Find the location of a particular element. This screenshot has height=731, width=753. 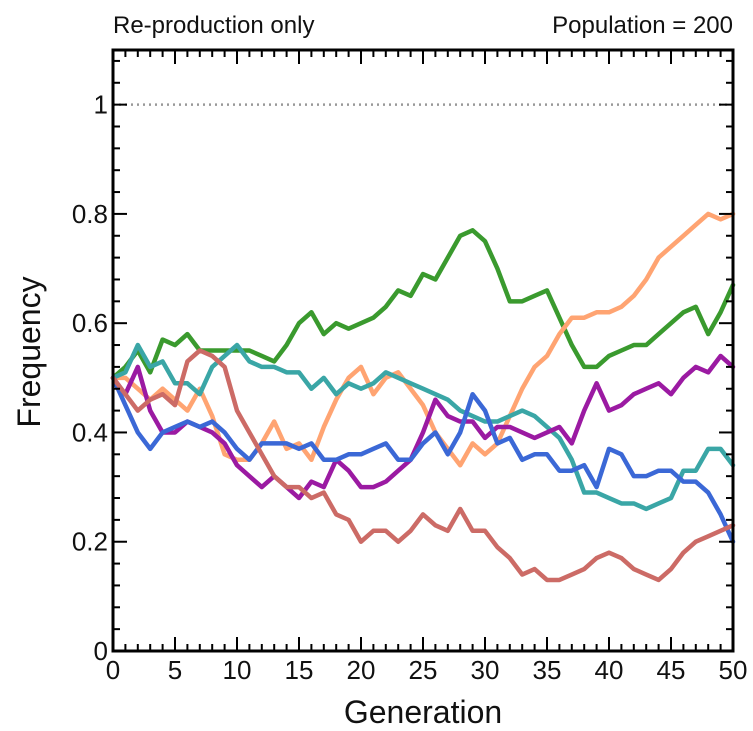

y-tick-label: 1 is located at coordinates (101, 105).